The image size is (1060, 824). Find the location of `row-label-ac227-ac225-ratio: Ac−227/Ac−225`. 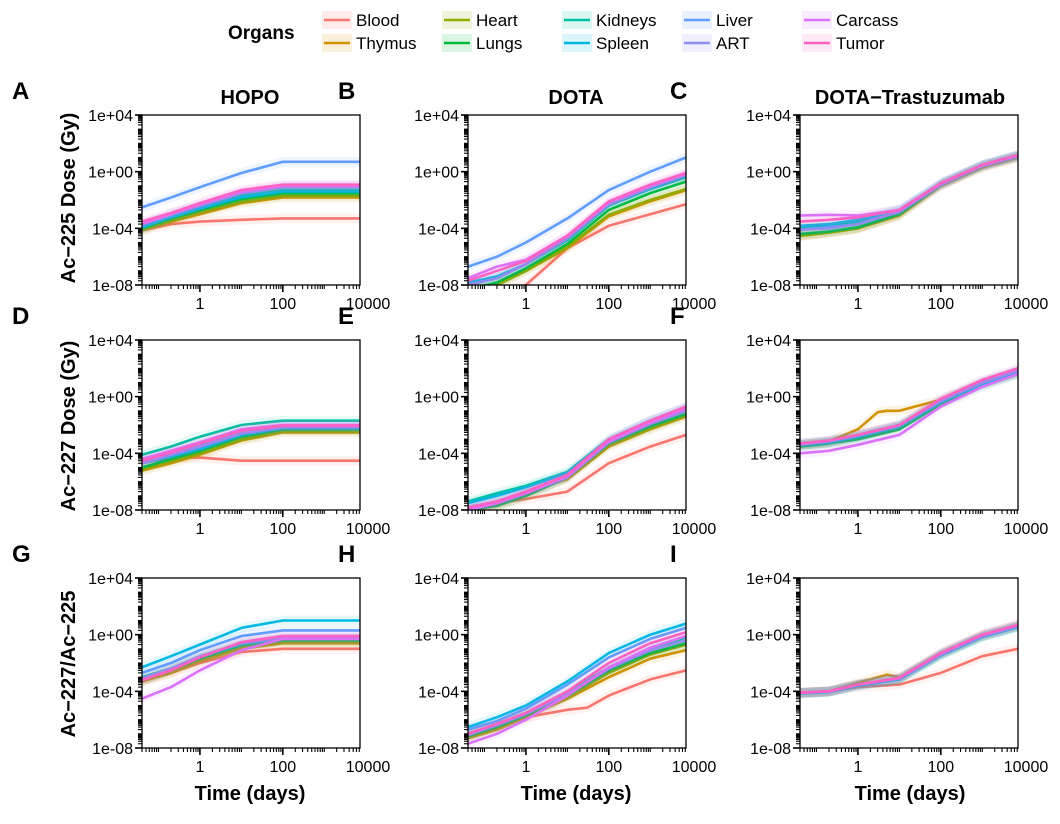

row-label-ac227-ac225-ratio: Ac−227/Ac−225 is located at coordinates (69, 664).